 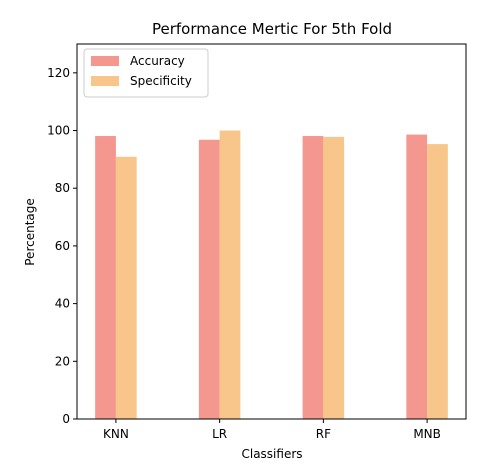 What do you see at coordinates (323, 434) in the screenshot?
I see `x-tick-label-rf: RF` at bounding box center [323, 434].